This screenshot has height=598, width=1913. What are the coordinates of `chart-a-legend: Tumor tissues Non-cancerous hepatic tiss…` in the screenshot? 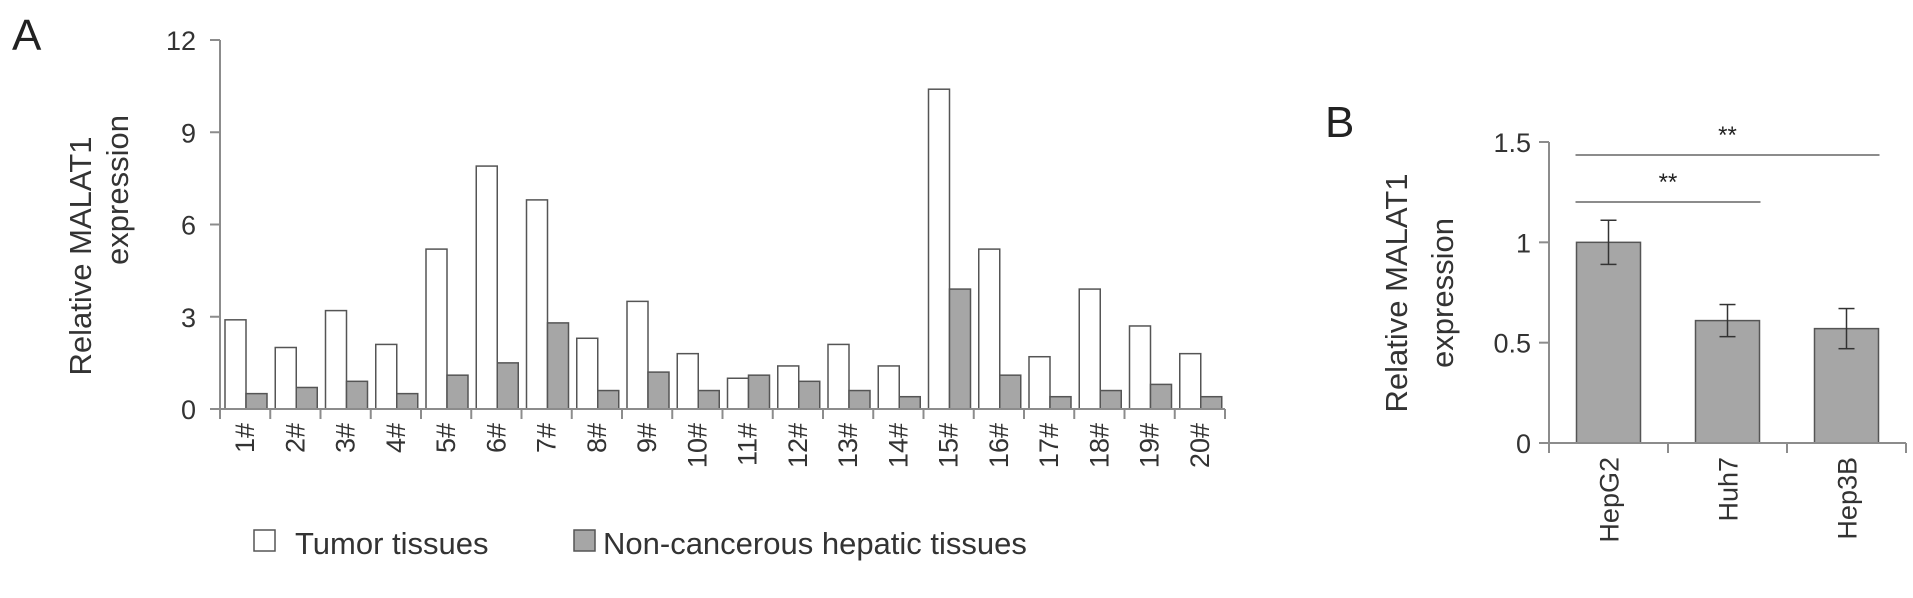 It's located at (640, 543).